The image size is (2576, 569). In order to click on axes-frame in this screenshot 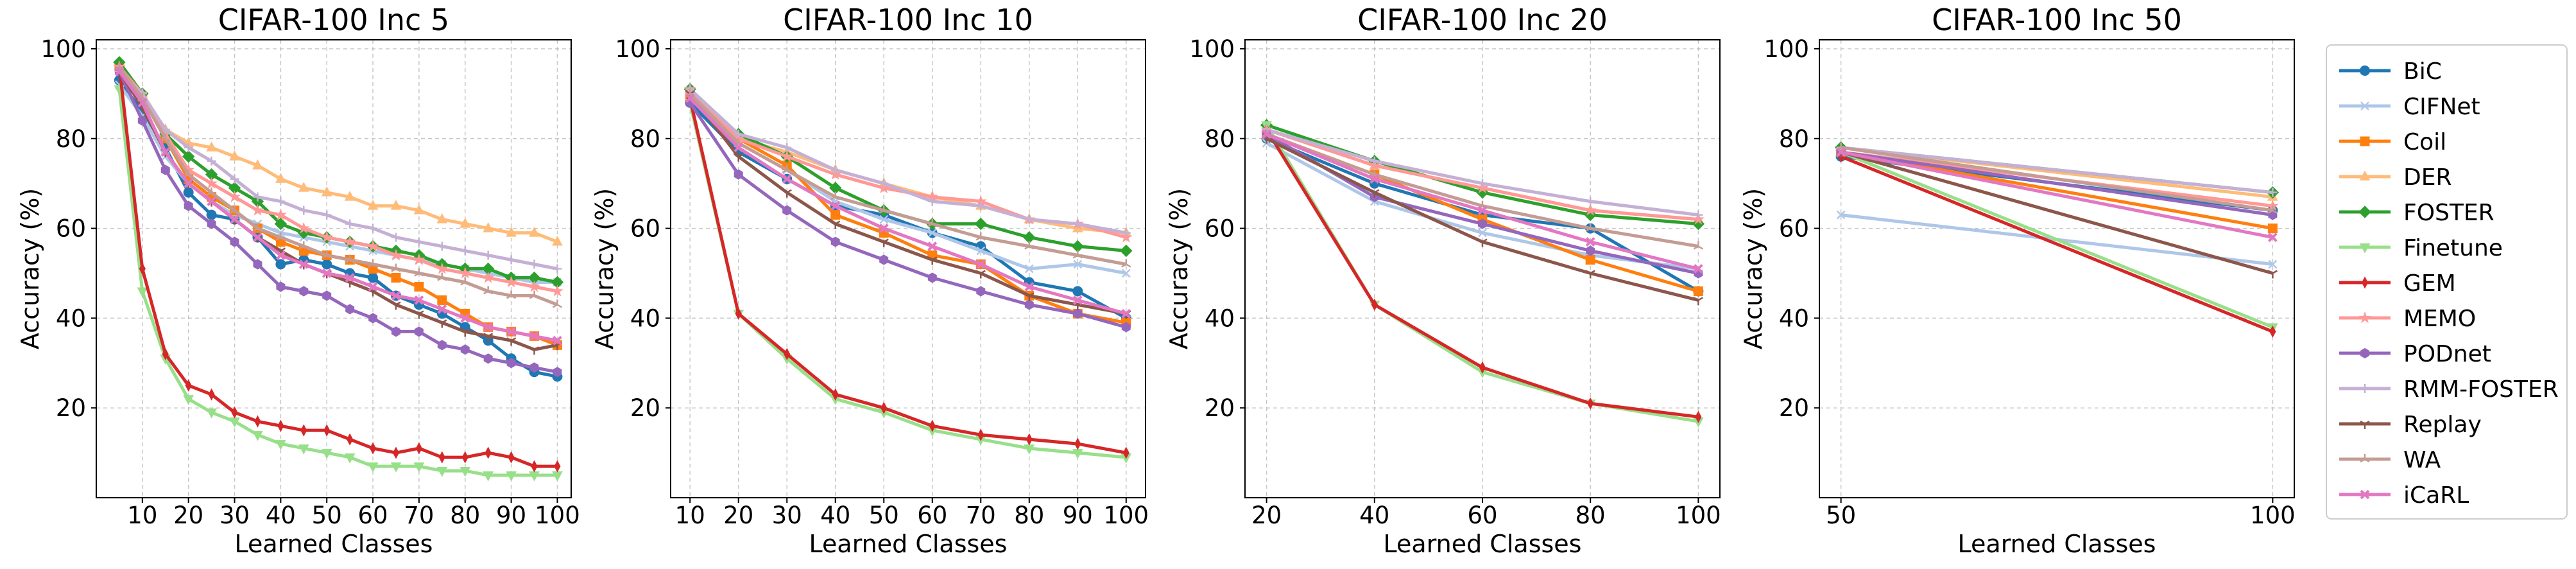, I will do `click(2057, 268)`.